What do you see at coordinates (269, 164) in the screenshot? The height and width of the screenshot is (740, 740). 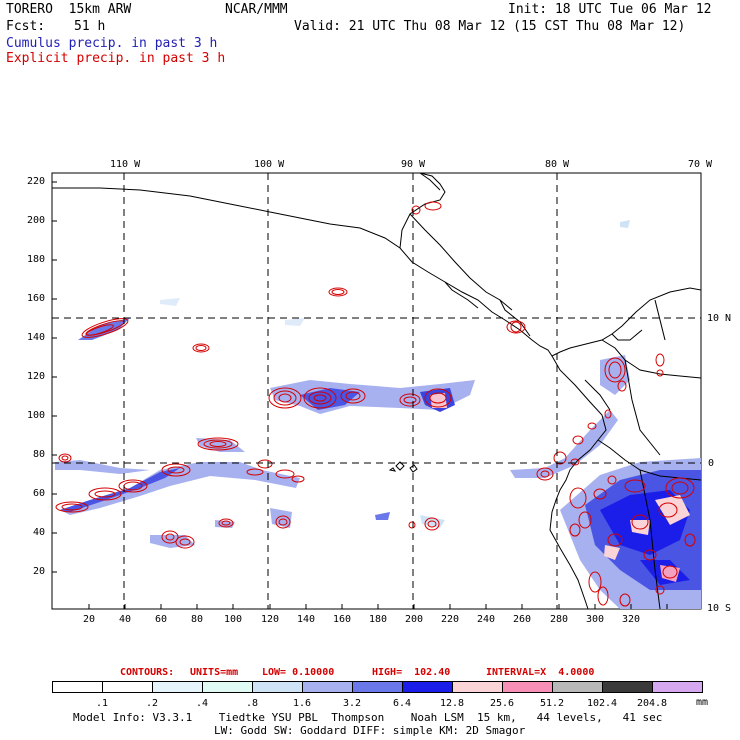 I see `lon-label-100w: 100 W` at bounding box center [269, 164].